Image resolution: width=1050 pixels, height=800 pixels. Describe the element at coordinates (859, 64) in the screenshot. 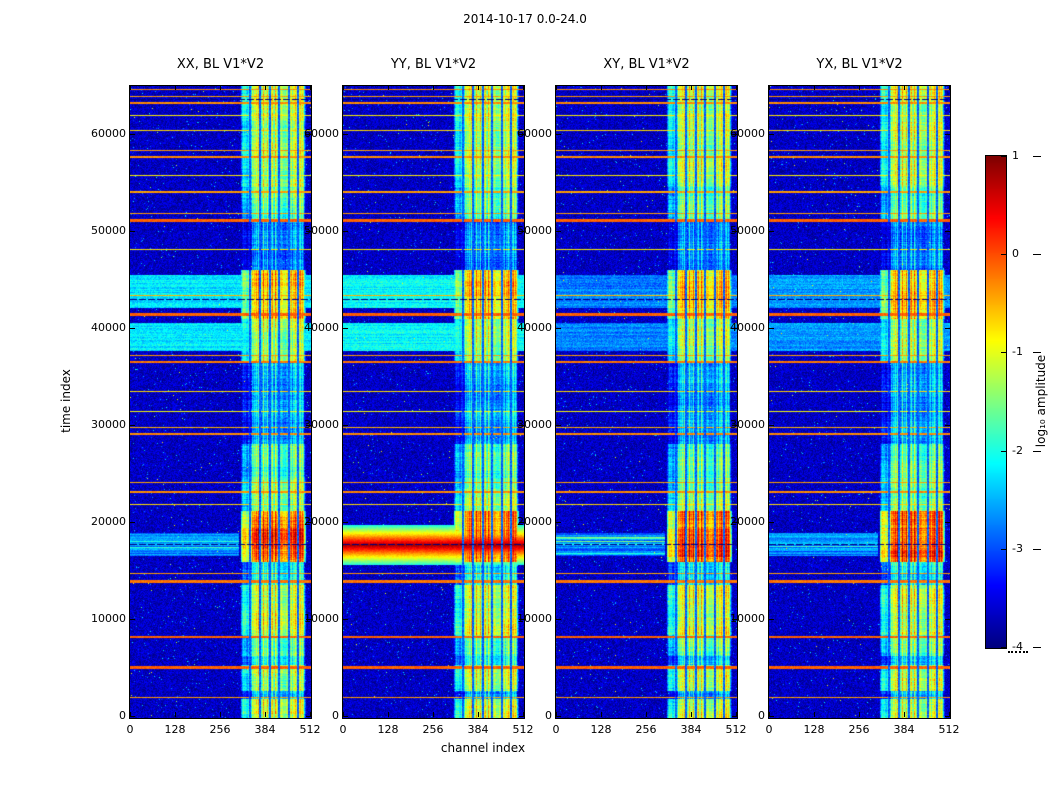

I see `panel-title-yx: YX, BL V1*V2` at that location.